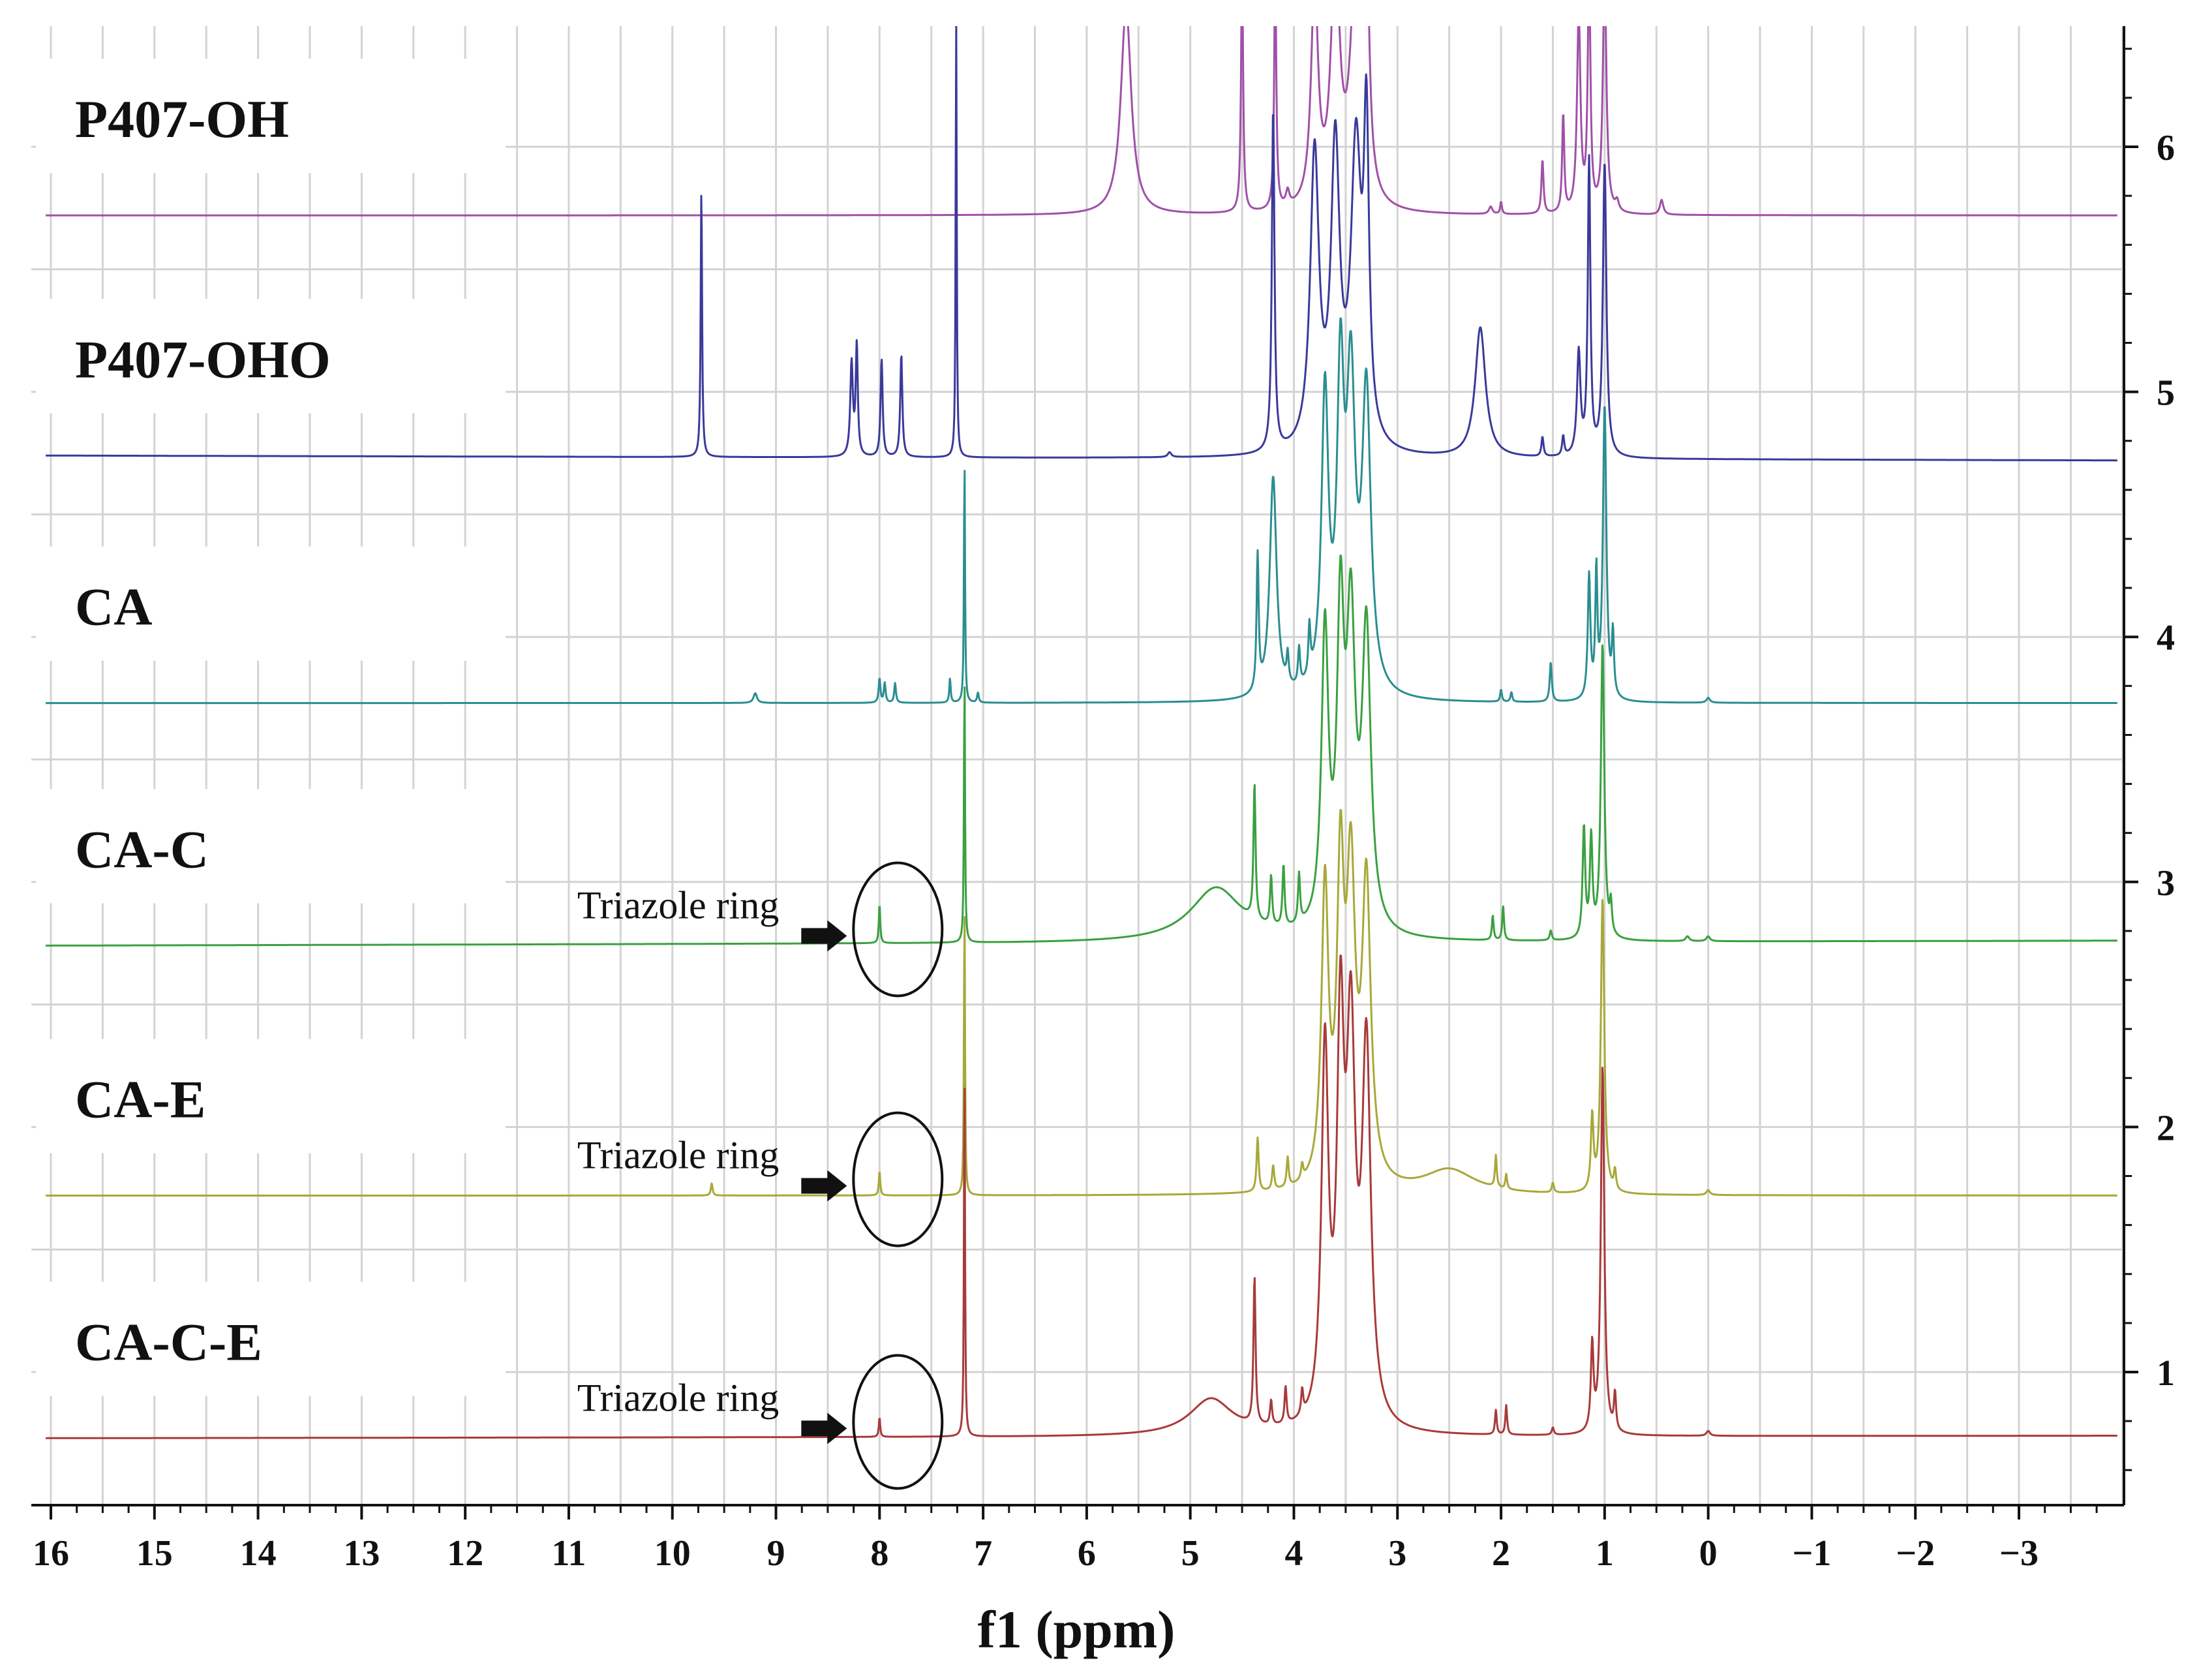 Image resolution: width=2199 pixels, height=1680 pixels. Describe the element at coordinates (2166, 393) in the screenshot. I see `y-tick-label: 5` at that location.